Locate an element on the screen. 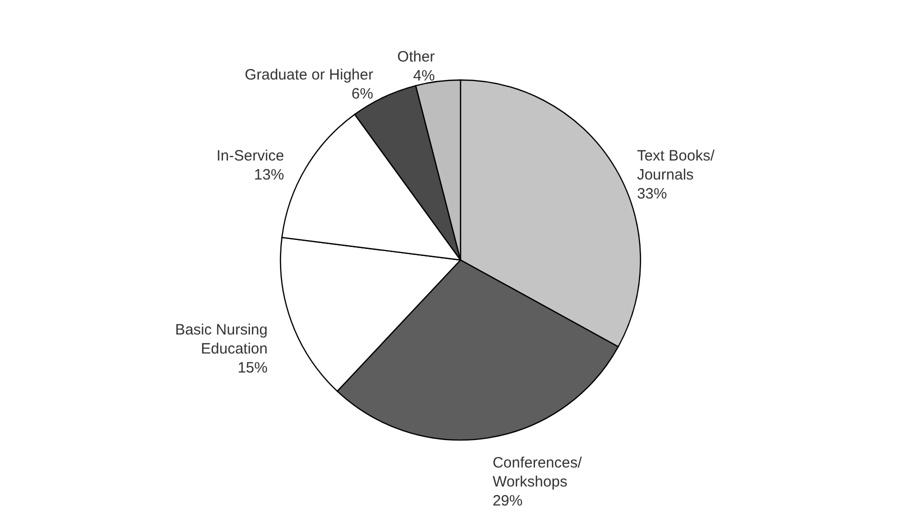 The image size is (921, 520). slice-label: In-Service is located at coordinates (250, 156).